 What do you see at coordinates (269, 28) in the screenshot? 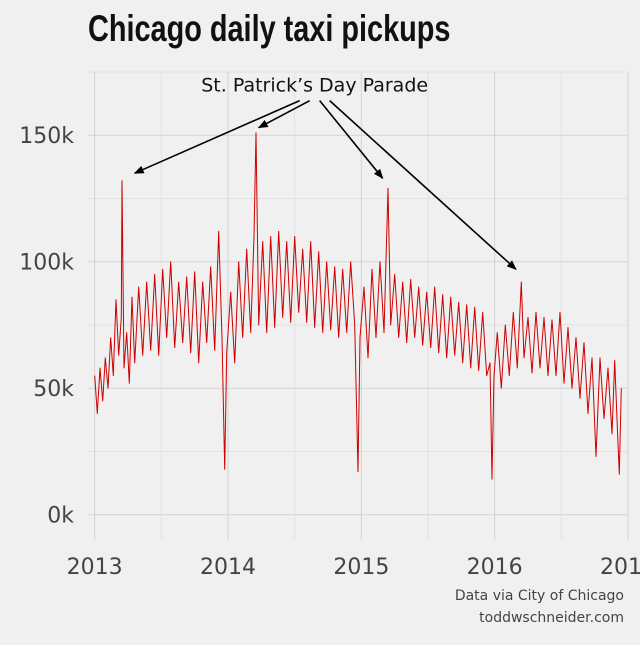
I see `chart-title: Chicago daily taxi pickups` at bounding box center [269, 28].